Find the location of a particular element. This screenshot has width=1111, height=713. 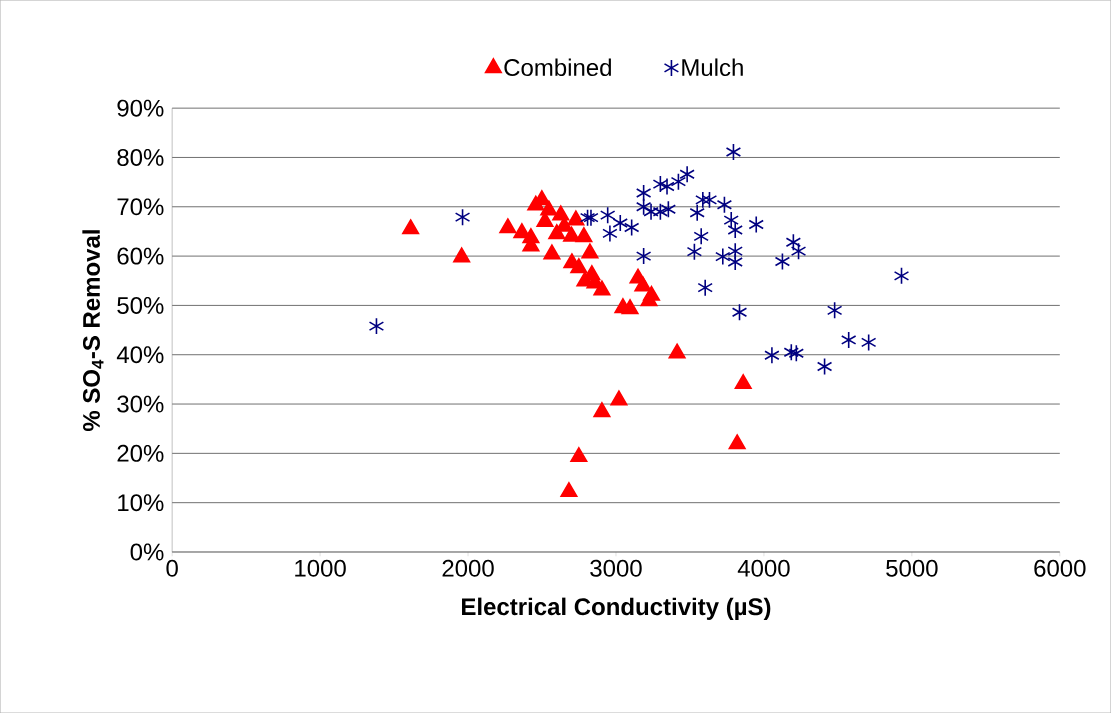

y-tick-label: 10% is located at coordinates (141, 503).